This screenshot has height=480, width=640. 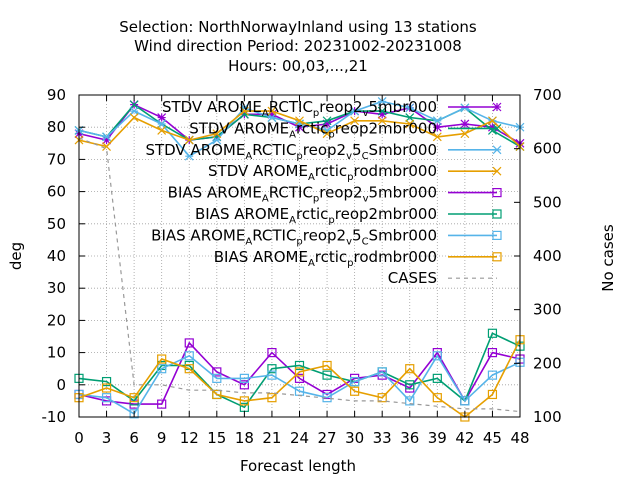 What do you see at coordinates (56, 159) in the screenshot?
I see `y-tick-label: 70` at bounding box center [56, 159].